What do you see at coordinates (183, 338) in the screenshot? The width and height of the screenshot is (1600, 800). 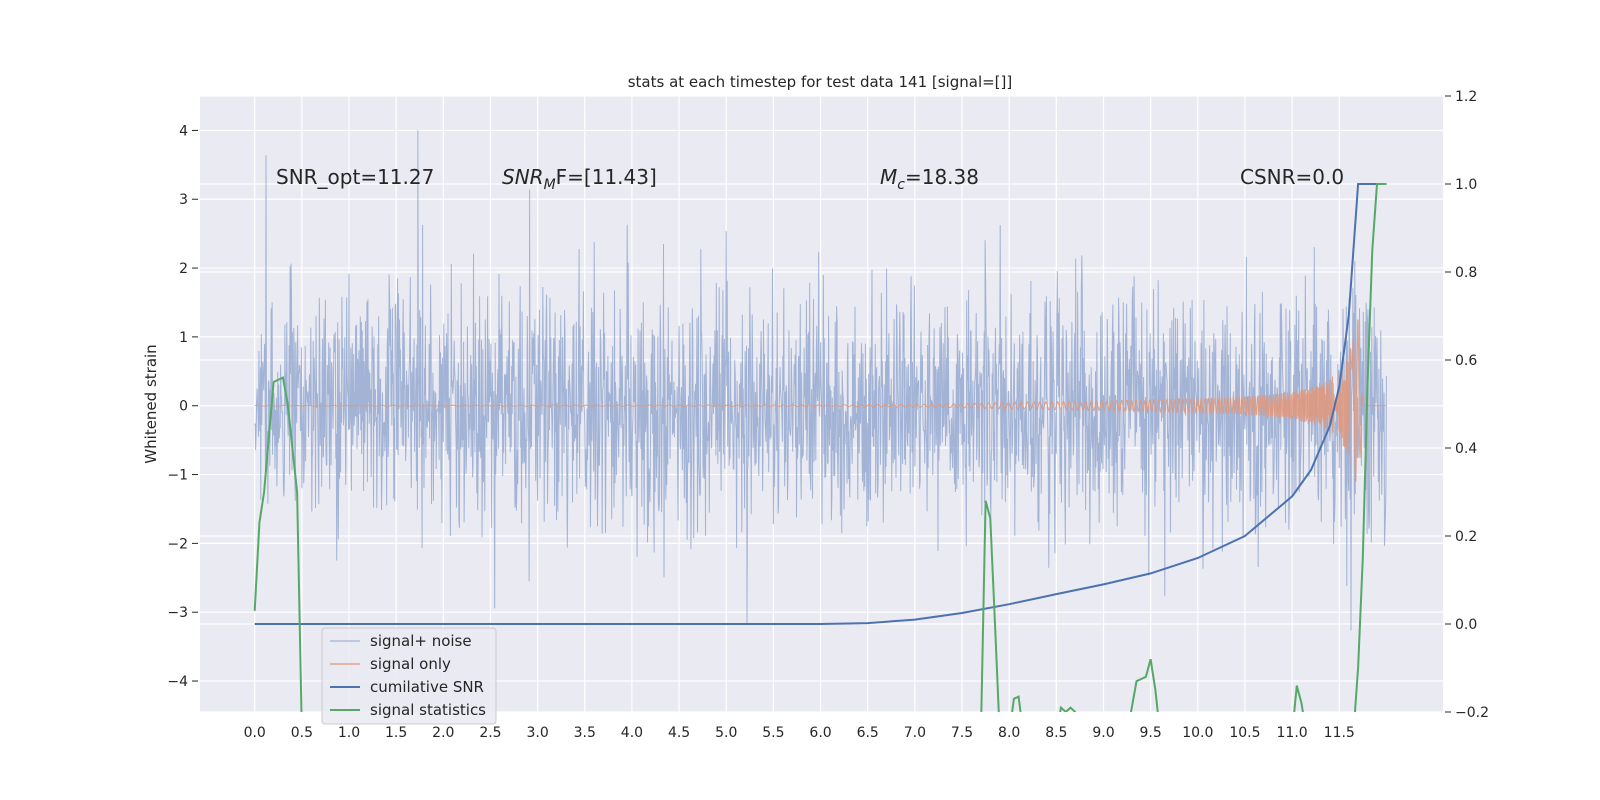 I see `y-tick-label: 1` at bounding box center [183, 338].